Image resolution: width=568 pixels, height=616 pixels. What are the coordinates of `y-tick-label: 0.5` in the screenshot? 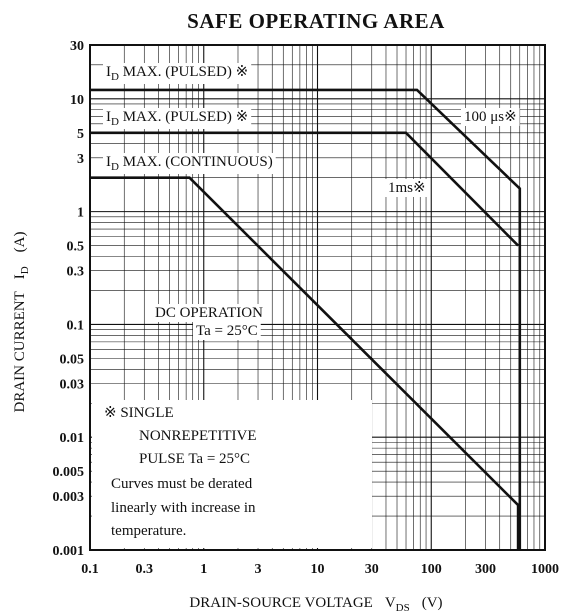 It's located at (76, 247).